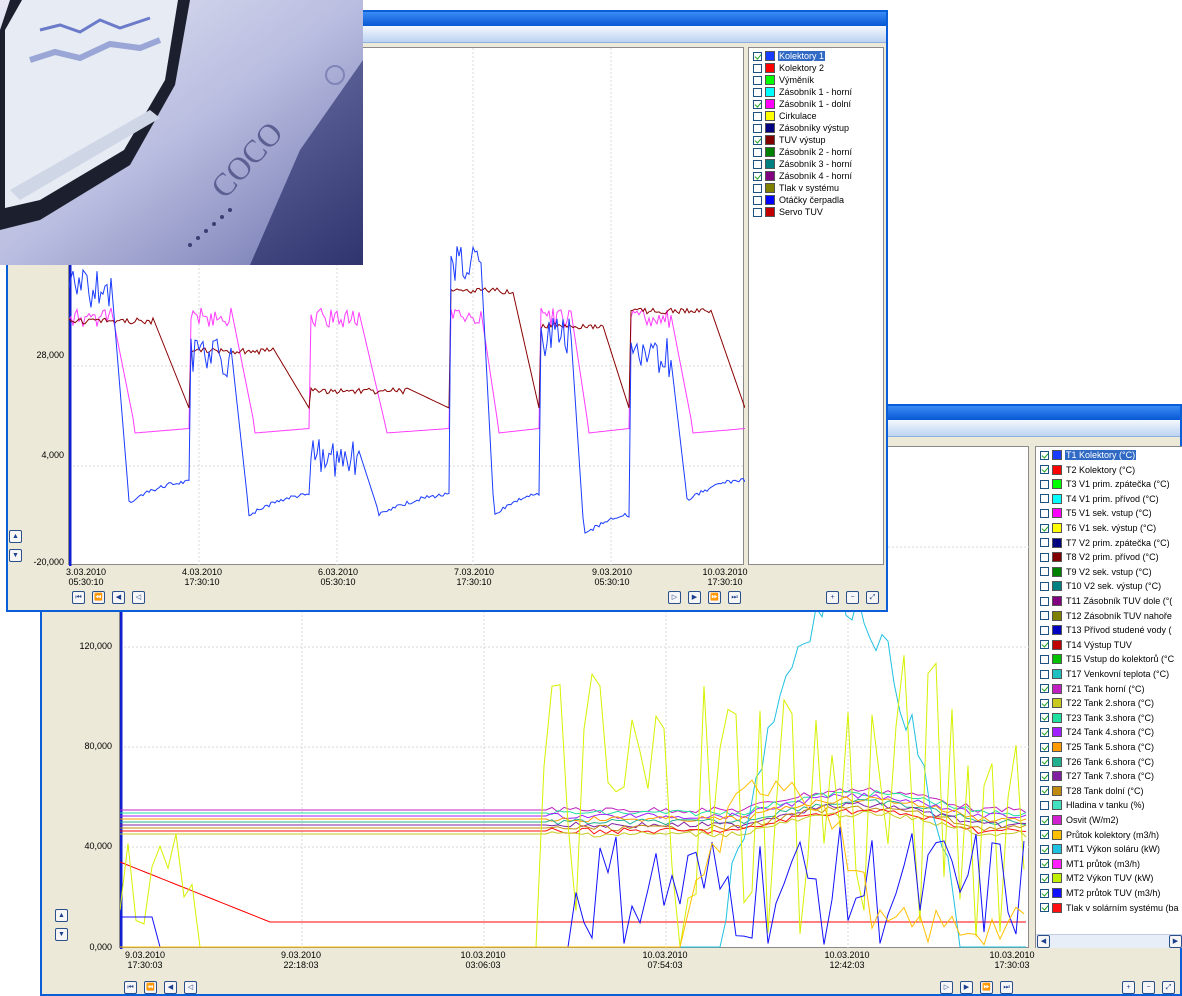 Image resolution: width=1182 pixels, height=996 pixels. Describe the element at coordinates (1096, 572) in the screenshot. I see `legend-item: T9 V2 sek. vstup (°C)` at that location.